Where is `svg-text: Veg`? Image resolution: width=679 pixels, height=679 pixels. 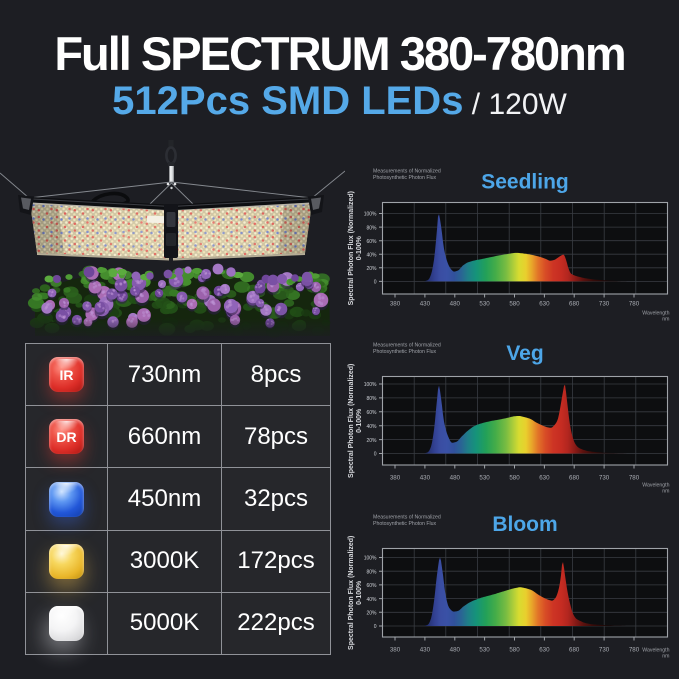
svg-text: Veg is located at coordinates (524, 353).